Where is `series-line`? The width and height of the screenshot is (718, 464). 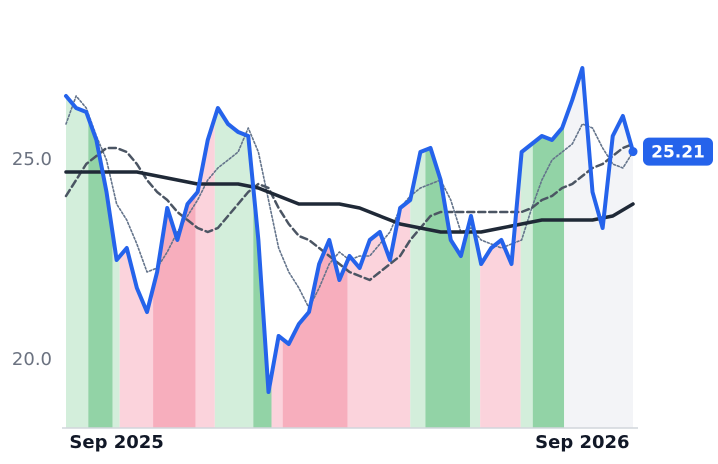 series-line is located at coordinates (349, 202).